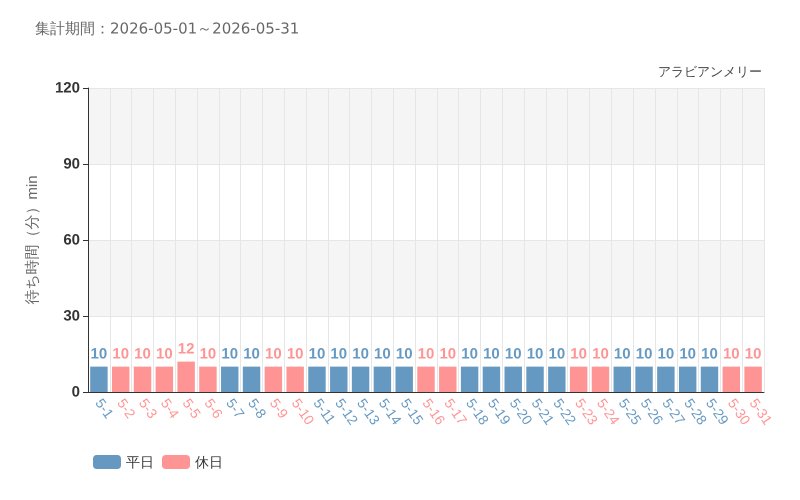 The width and height of the screenshot is (800, 500). I want to click on legend-label: 平日, so click(140, 462).